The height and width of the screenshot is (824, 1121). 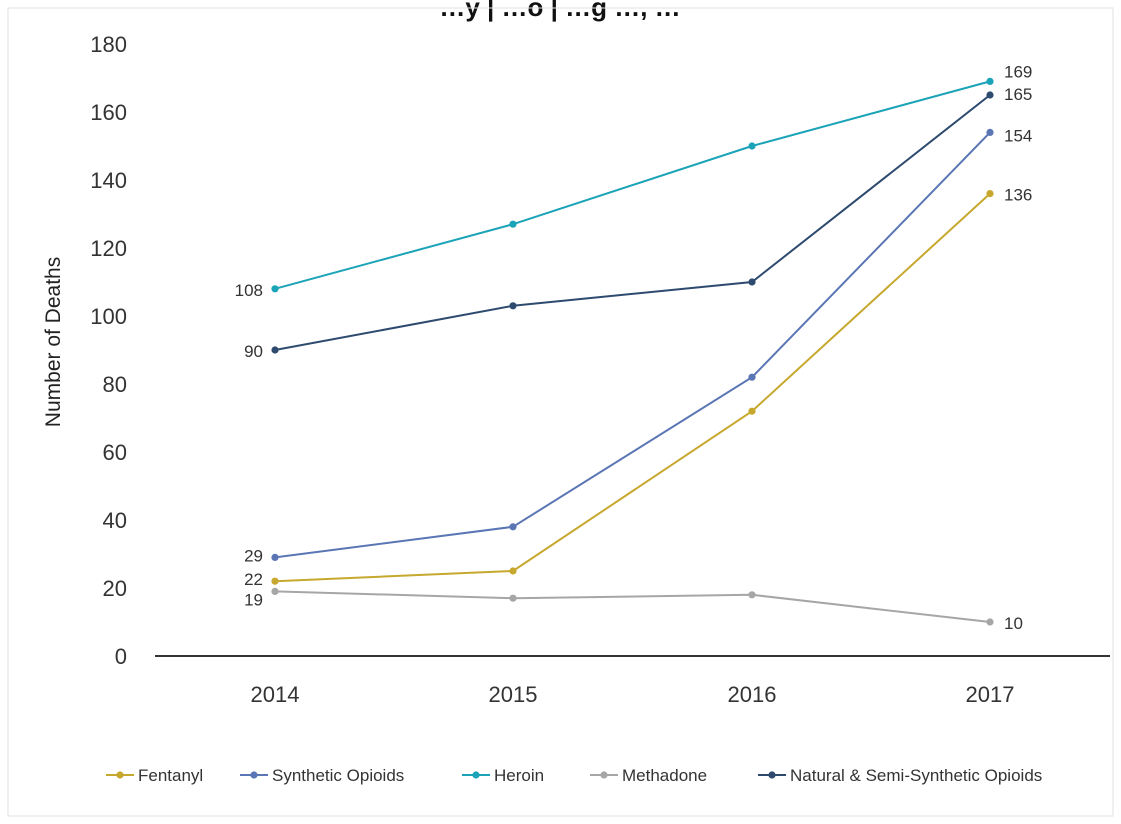 What do you see at coordinates (108, 112) in the screenshot?
I see `y-tick-label: 160` at bounding box center [108, 112].